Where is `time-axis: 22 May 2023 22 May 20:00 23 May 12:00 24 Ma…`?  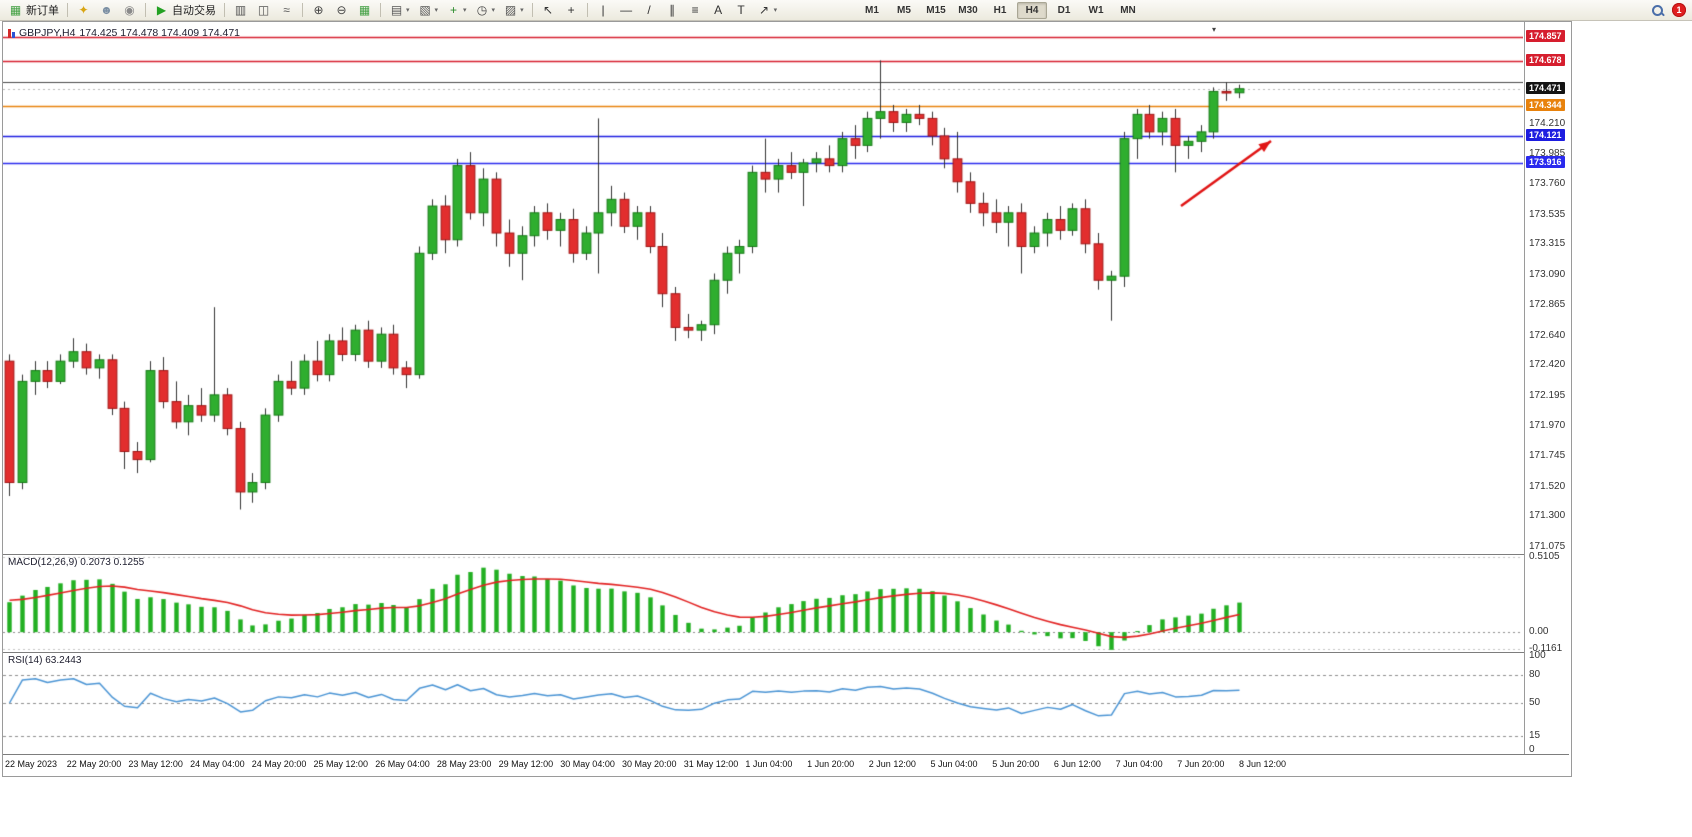
time-axis: 22 May 2023 22 May 20:00 23 May 12:00 24 Ma… is located at coordinates (786, 765).